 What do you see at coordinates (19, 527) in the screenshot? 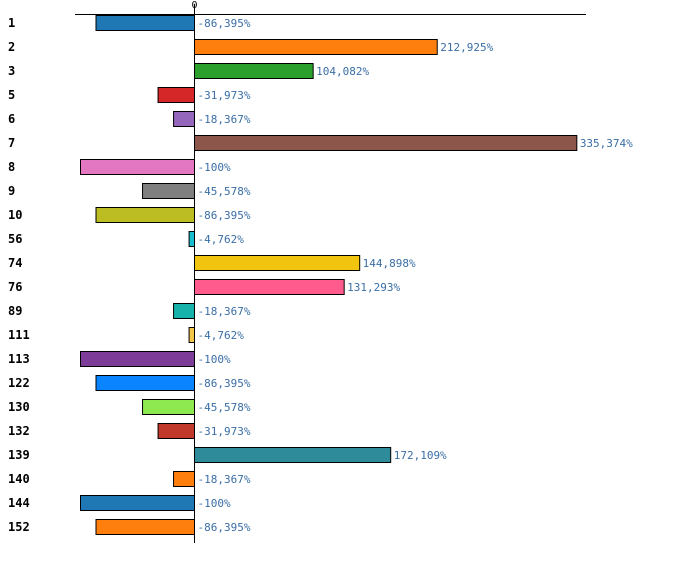
I see `category-label: 152` at bounding box center [19, 527].